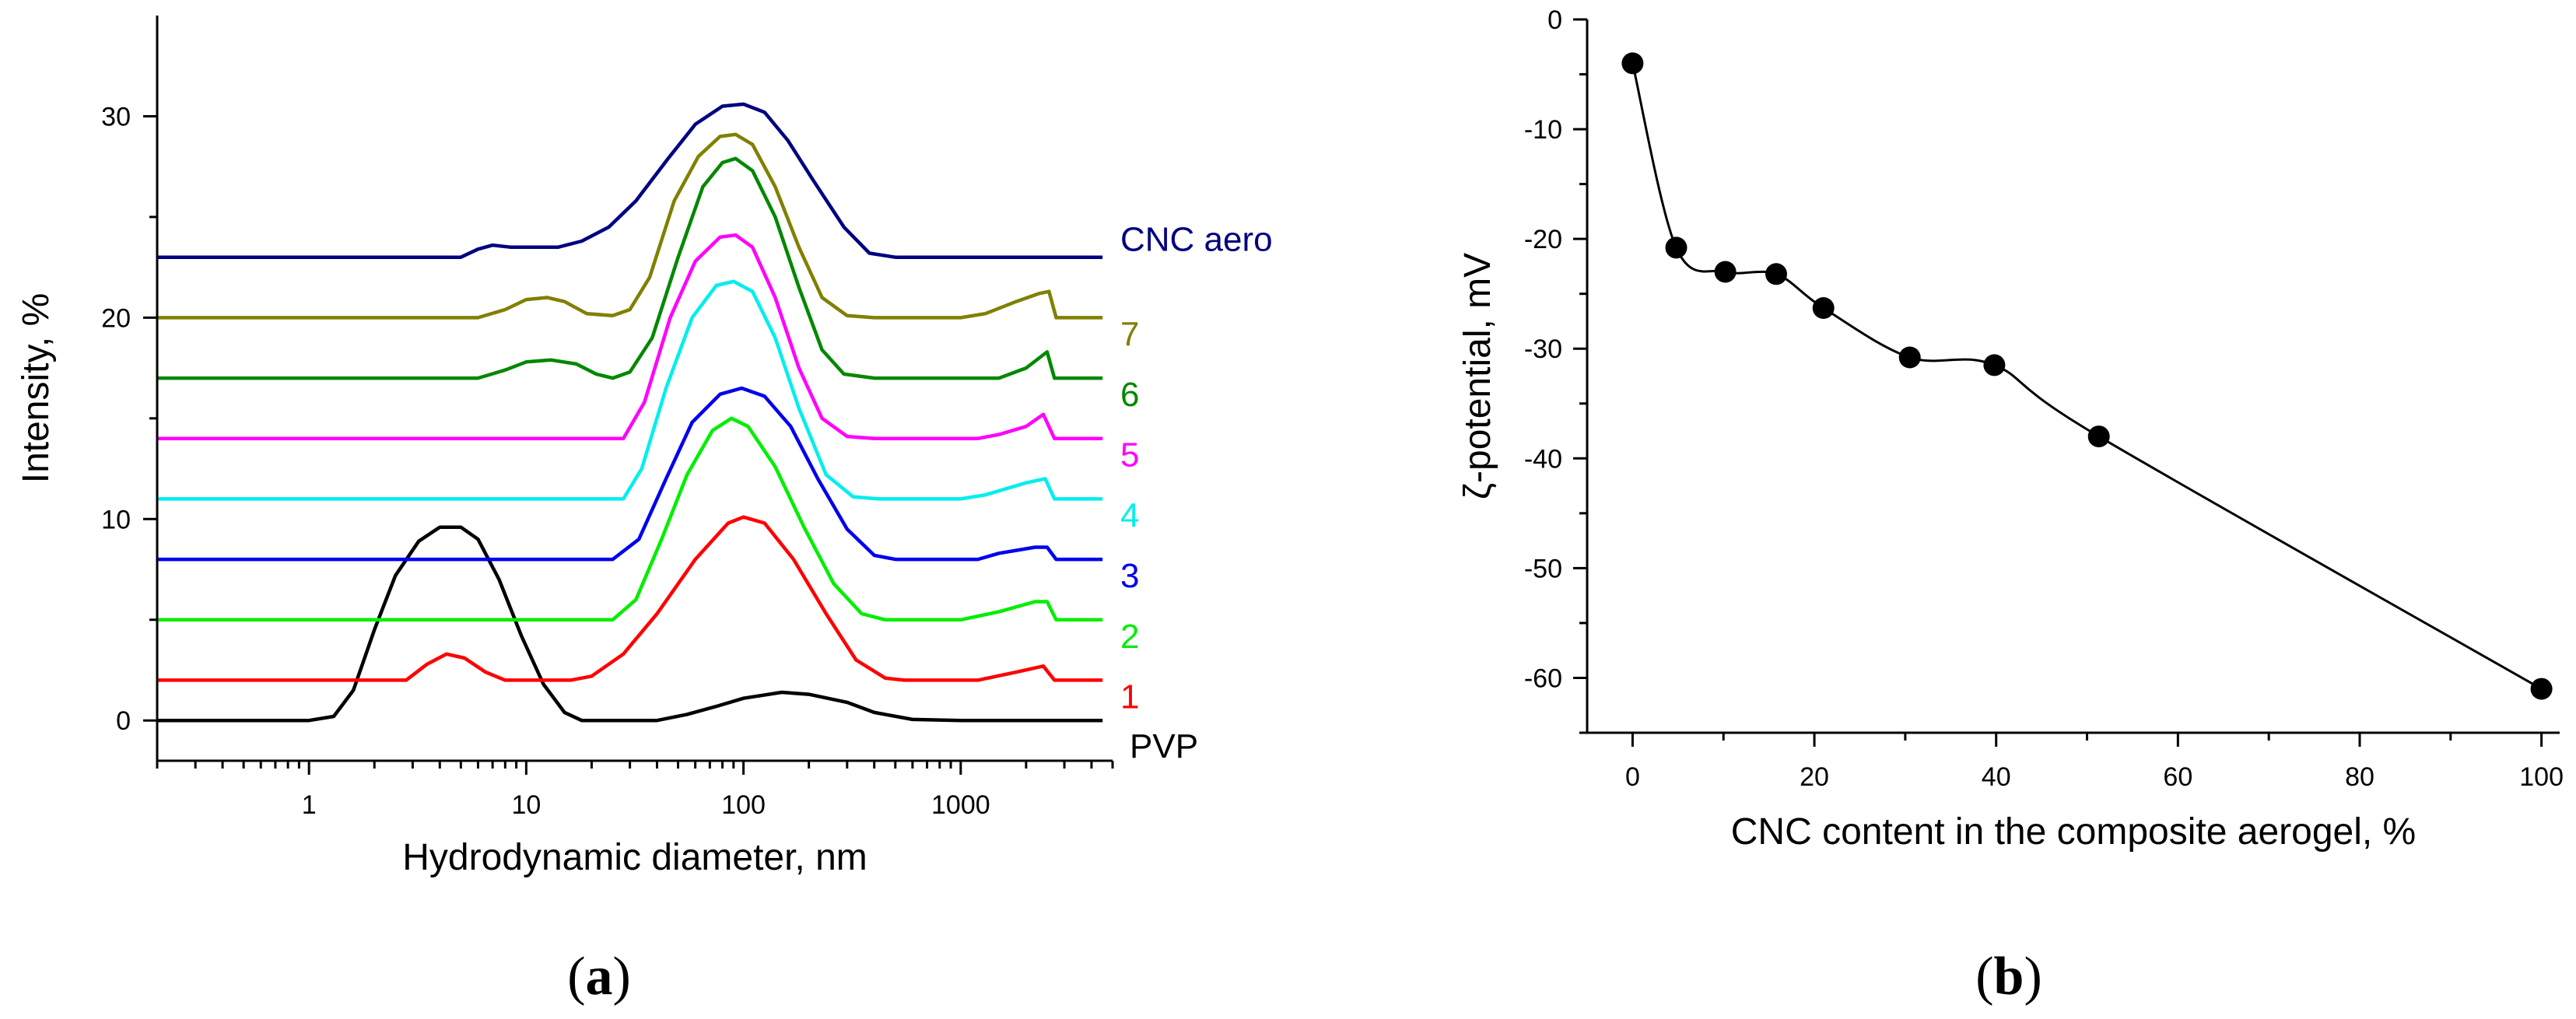  What do you see at coordinates (1814, 777) in the screenshot?
I see `x-tick-label: 20` at bounding box center [1814, 777].